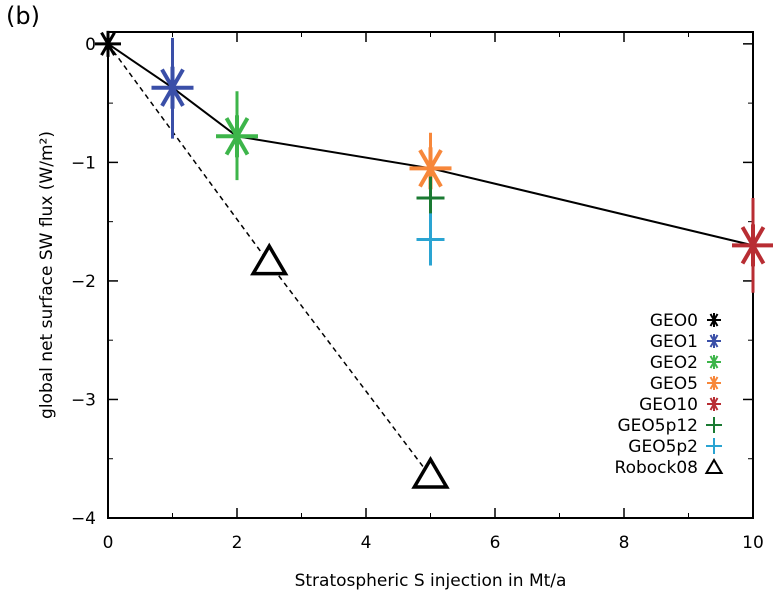  I want to click on point-geo0, so click(108, 43).